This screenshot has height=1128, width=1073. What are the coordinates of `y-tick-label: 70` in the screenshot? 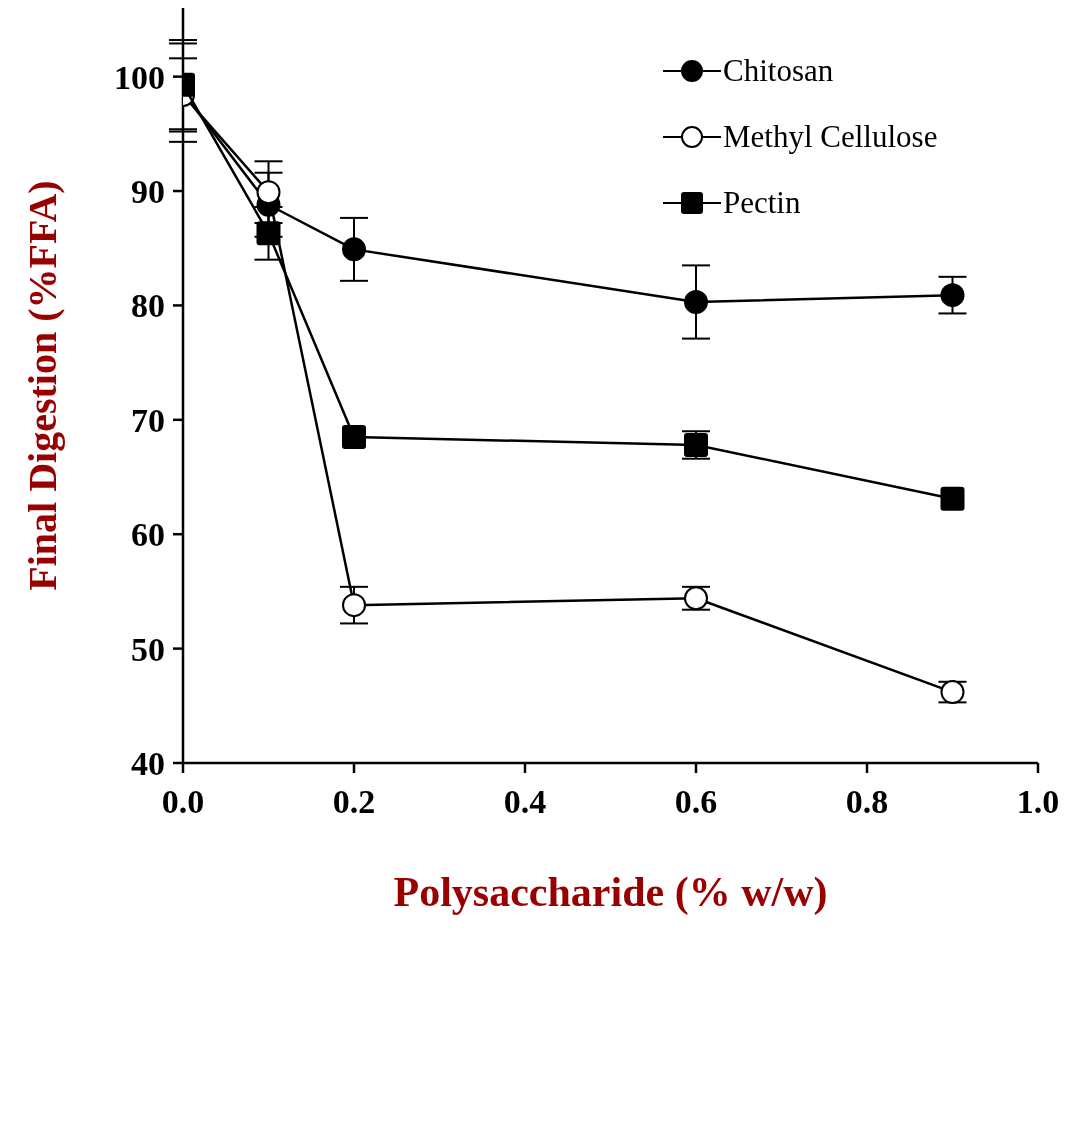 It's located at (148, 420).